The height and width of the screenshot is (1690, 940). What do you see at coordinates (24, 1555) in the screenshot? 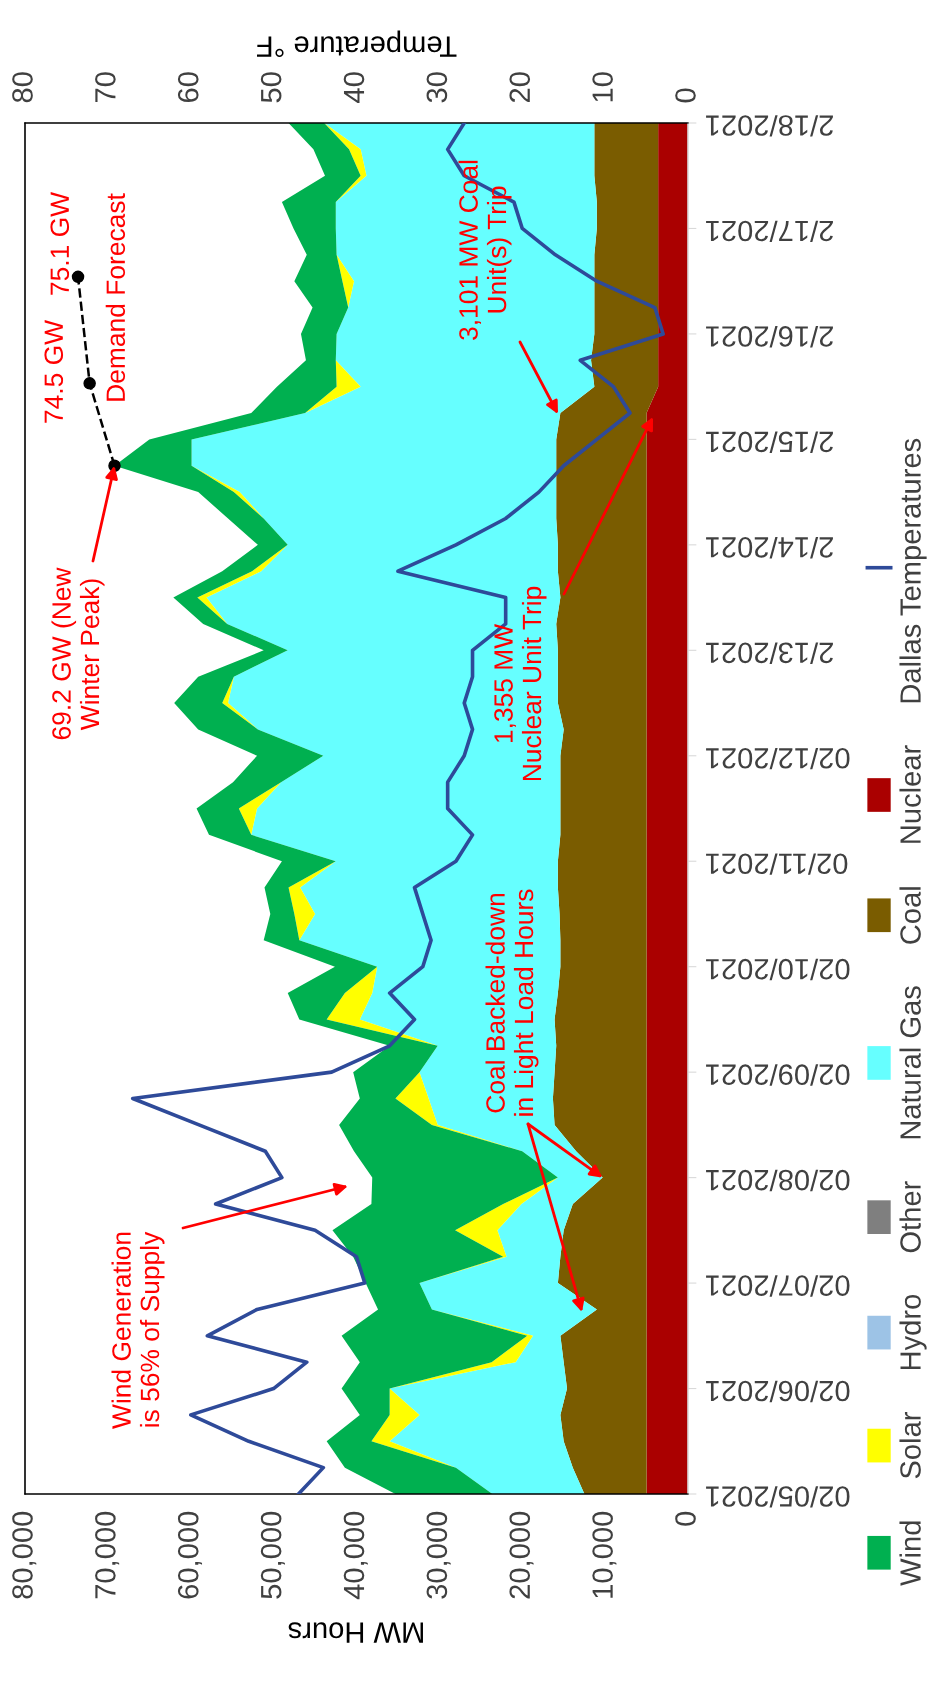
I see `x-tick-label: 80,000` at bounding box center [24, 1555].